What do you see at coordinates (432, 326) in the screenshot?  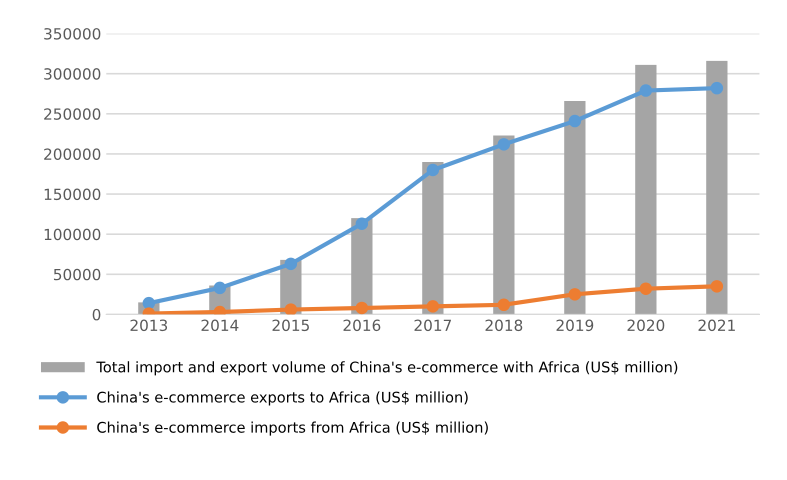 I see `x-tick-label: 2017` at bounding box center [432, 326].